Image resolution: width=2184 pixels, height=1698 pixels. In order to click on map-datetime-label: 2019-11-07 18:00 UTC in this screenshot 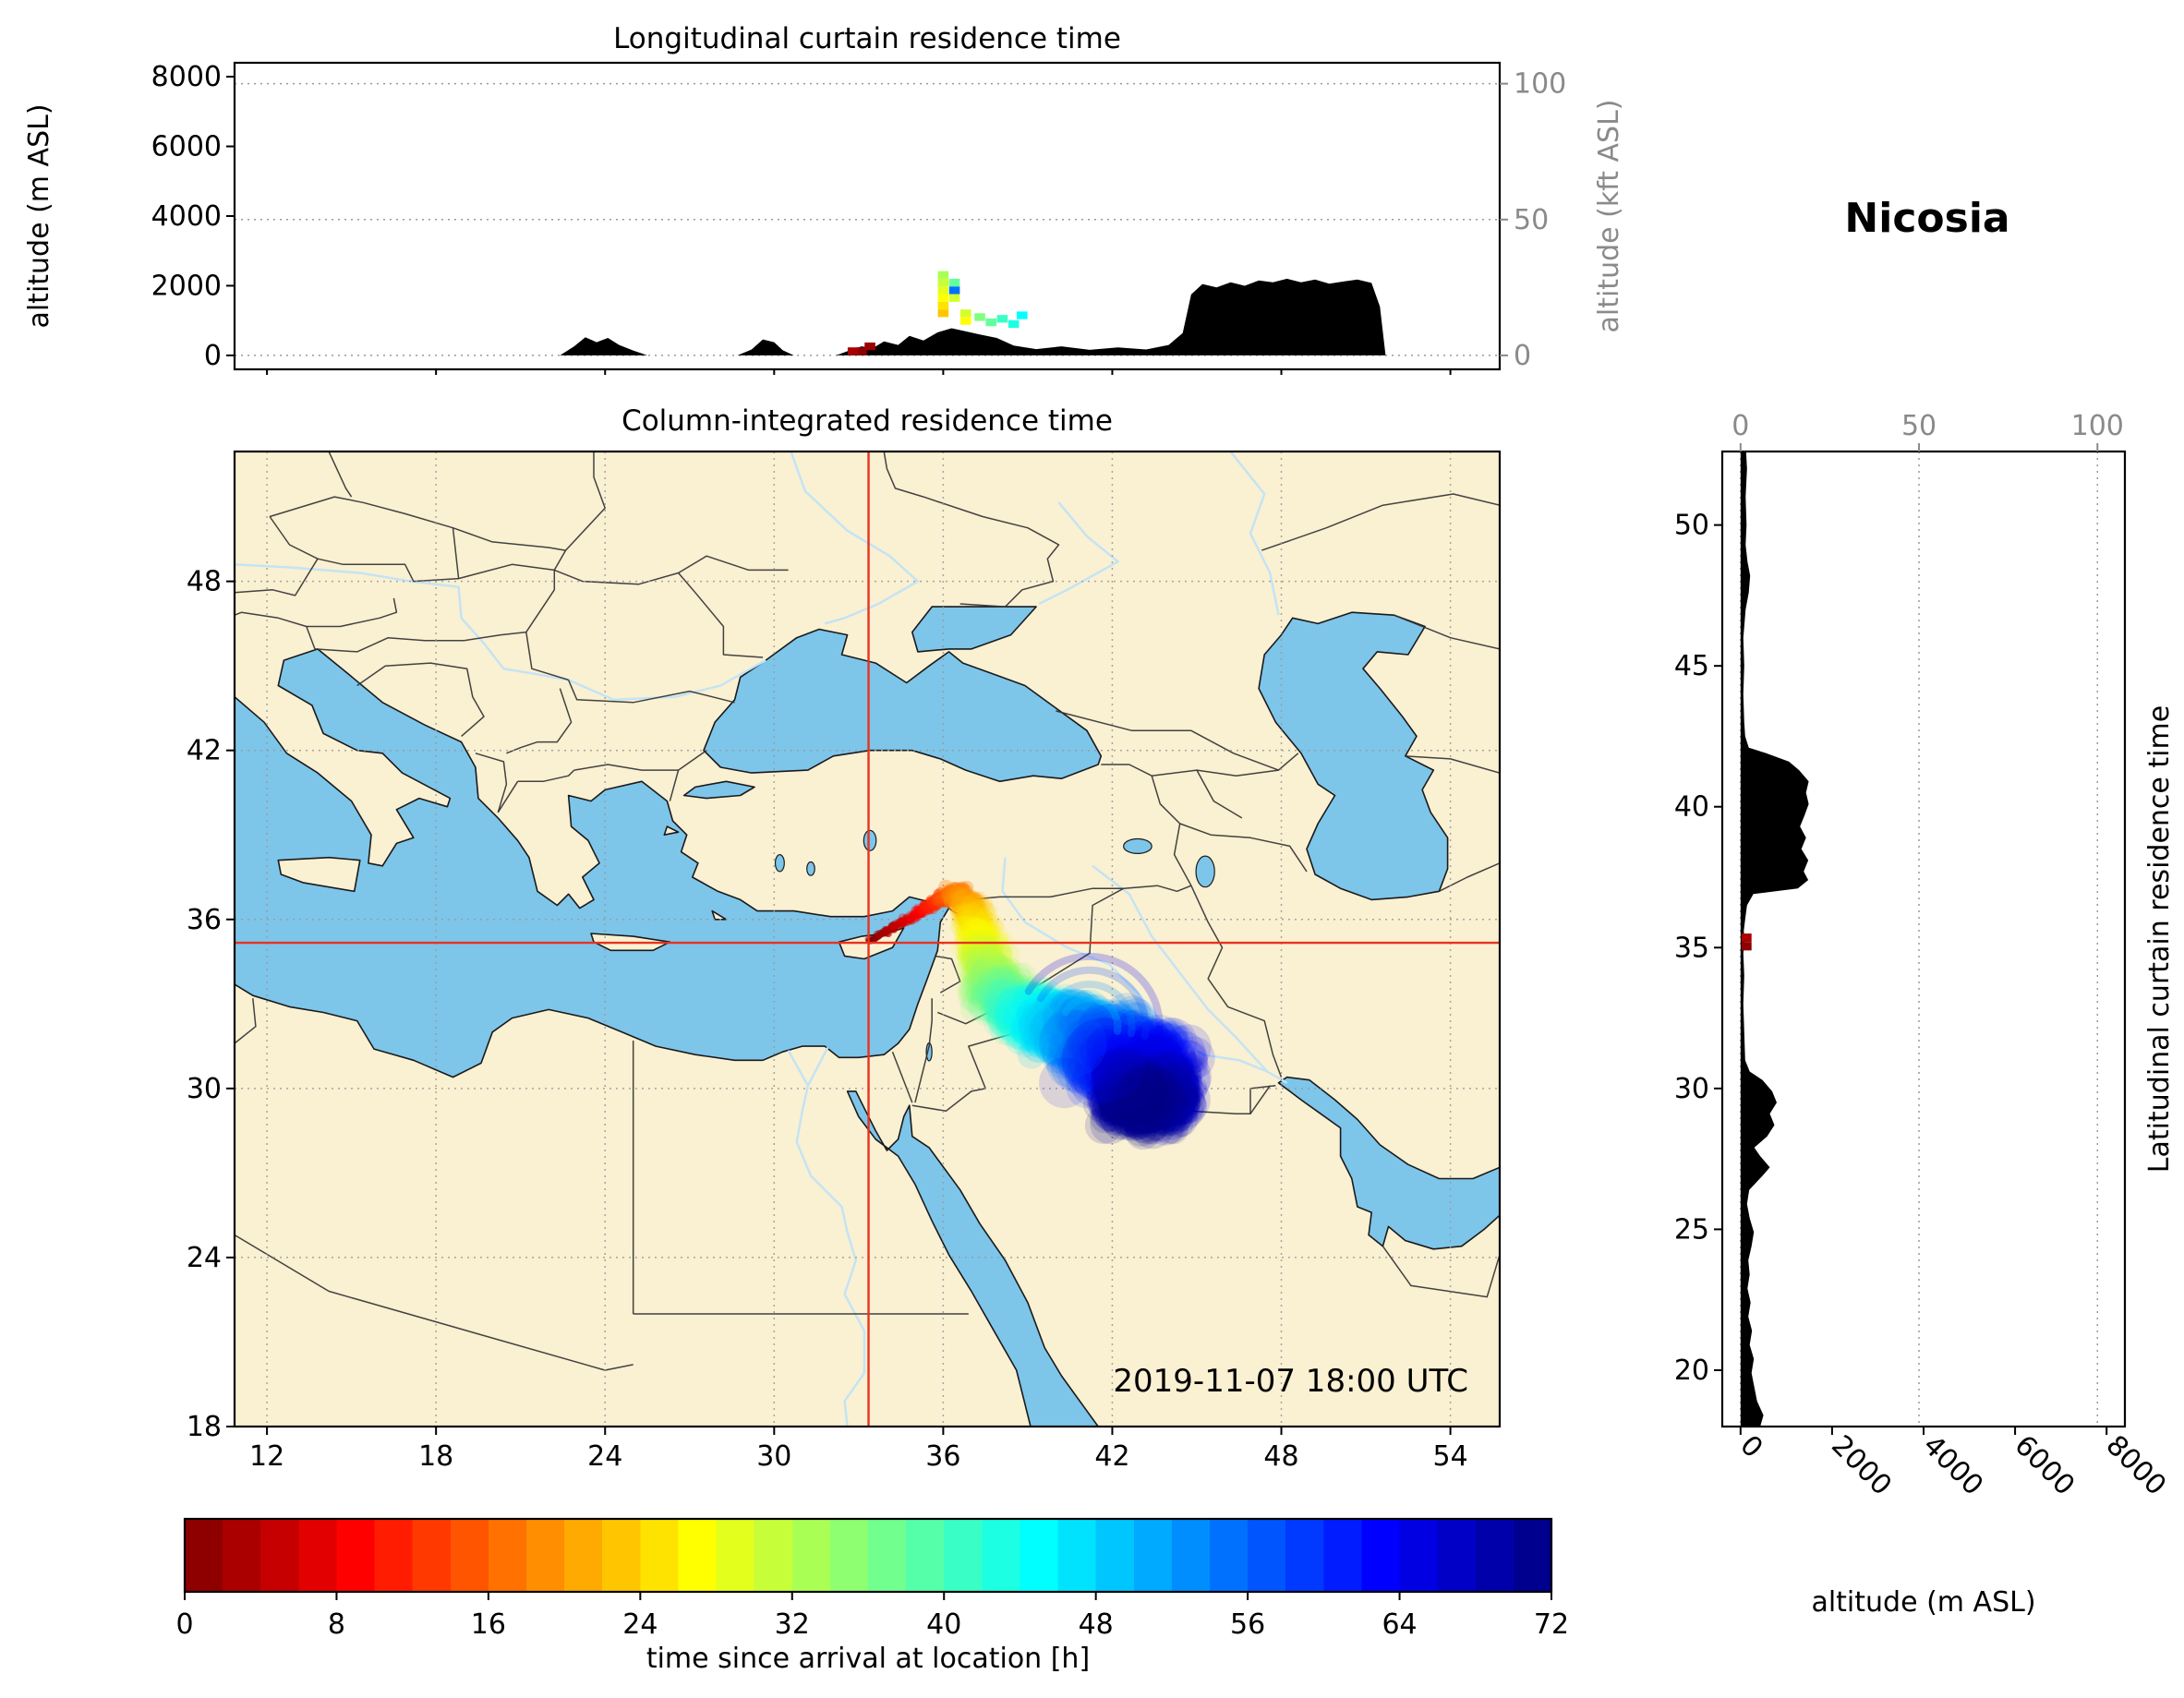, I will do `click(1290, 1381)`.